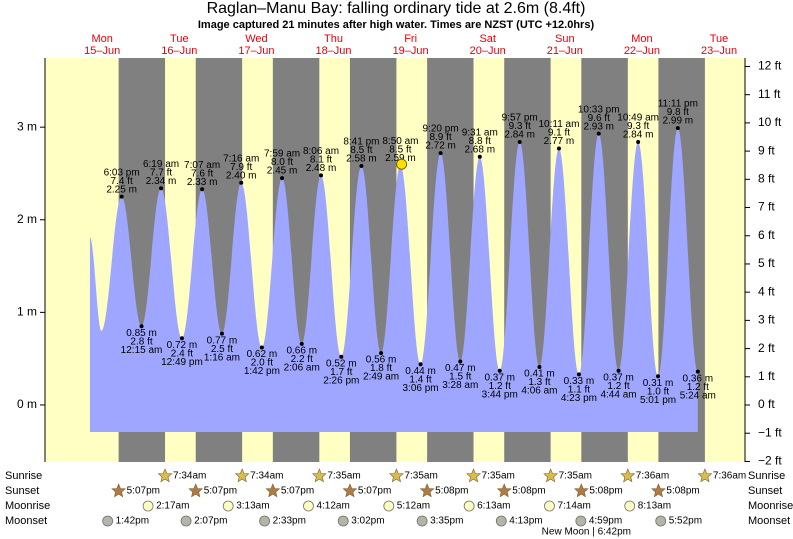 This screenshot has width=793, height=539. What do you see at coordinates (698, 387) in the screenshot?
I see `ft-label: 1.2 ft` at bounding box center [698, 387].